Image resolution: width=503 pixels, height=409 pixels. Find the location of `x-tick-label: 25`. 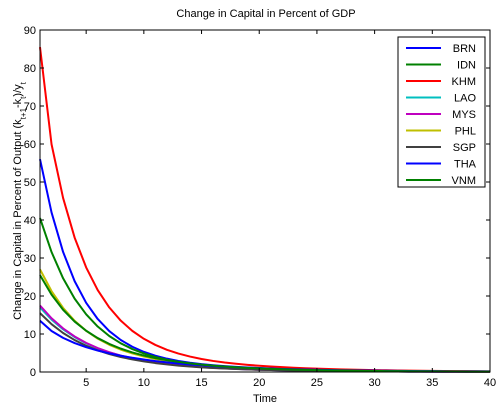

x-tick-label: 25 is located at coordinates (317, 383).